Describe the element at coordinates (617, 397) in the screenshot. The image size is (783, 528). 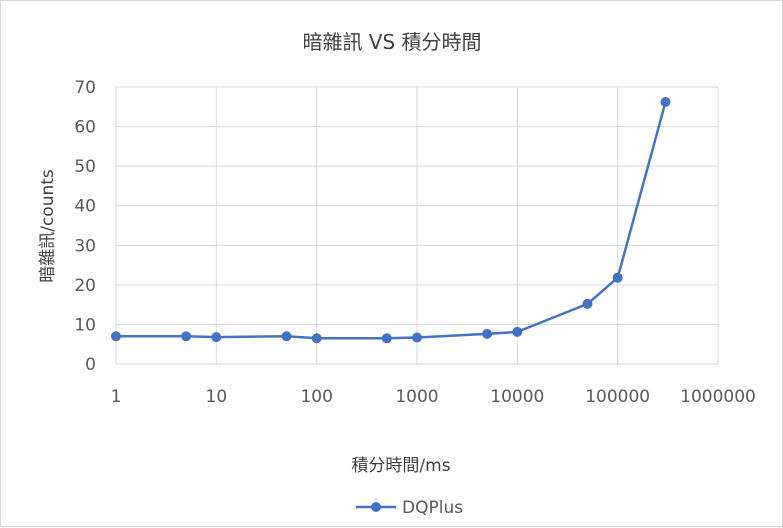
I see `x-tick-label: 100000` at that location.